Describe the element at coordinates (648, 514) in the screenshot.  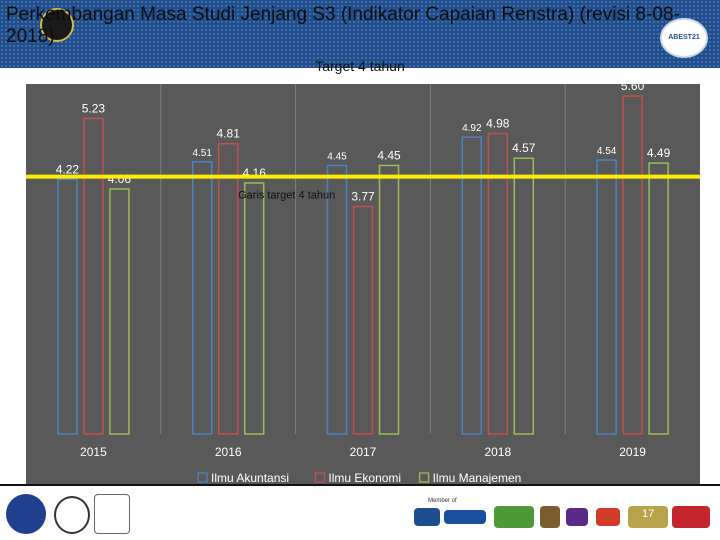
I see `page-number: 17` at that location.